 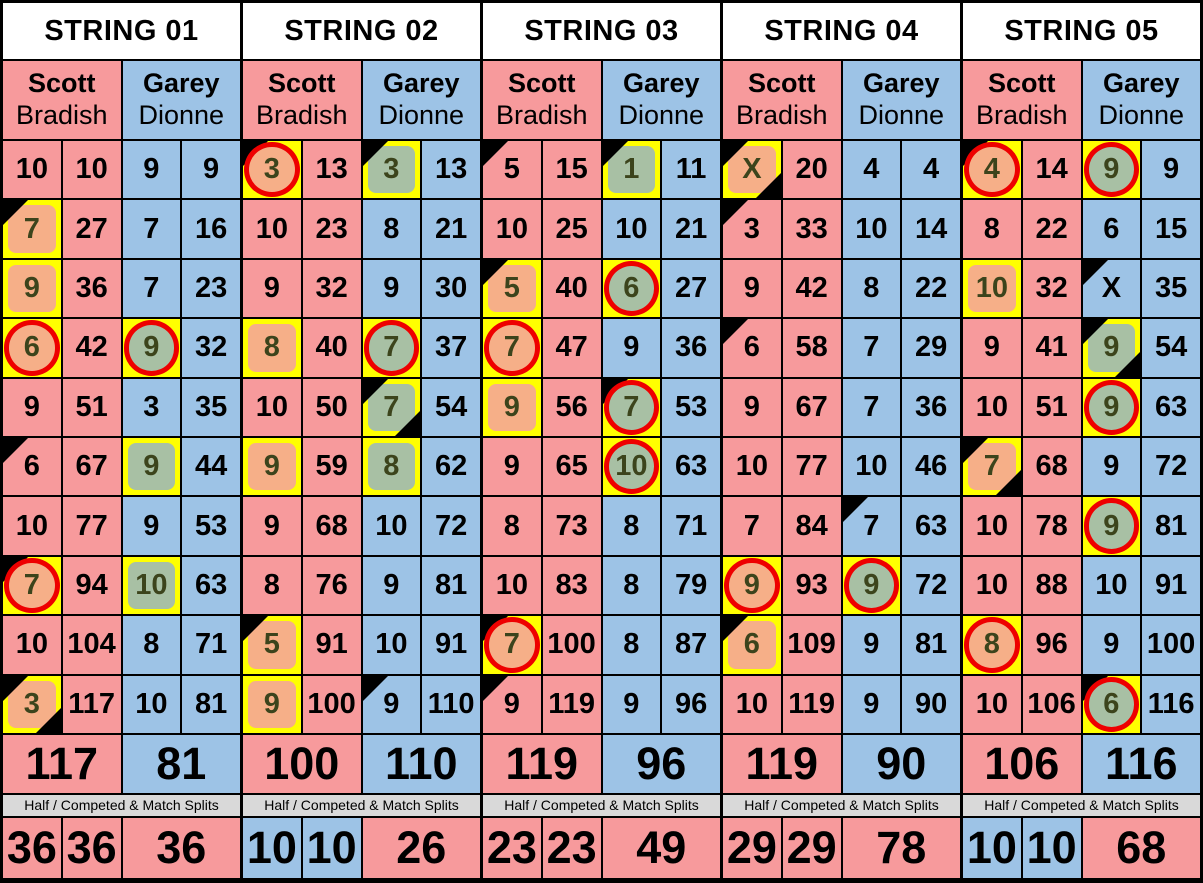 I want to click on cumulative-score: 100, so click(x=1171, y=644).